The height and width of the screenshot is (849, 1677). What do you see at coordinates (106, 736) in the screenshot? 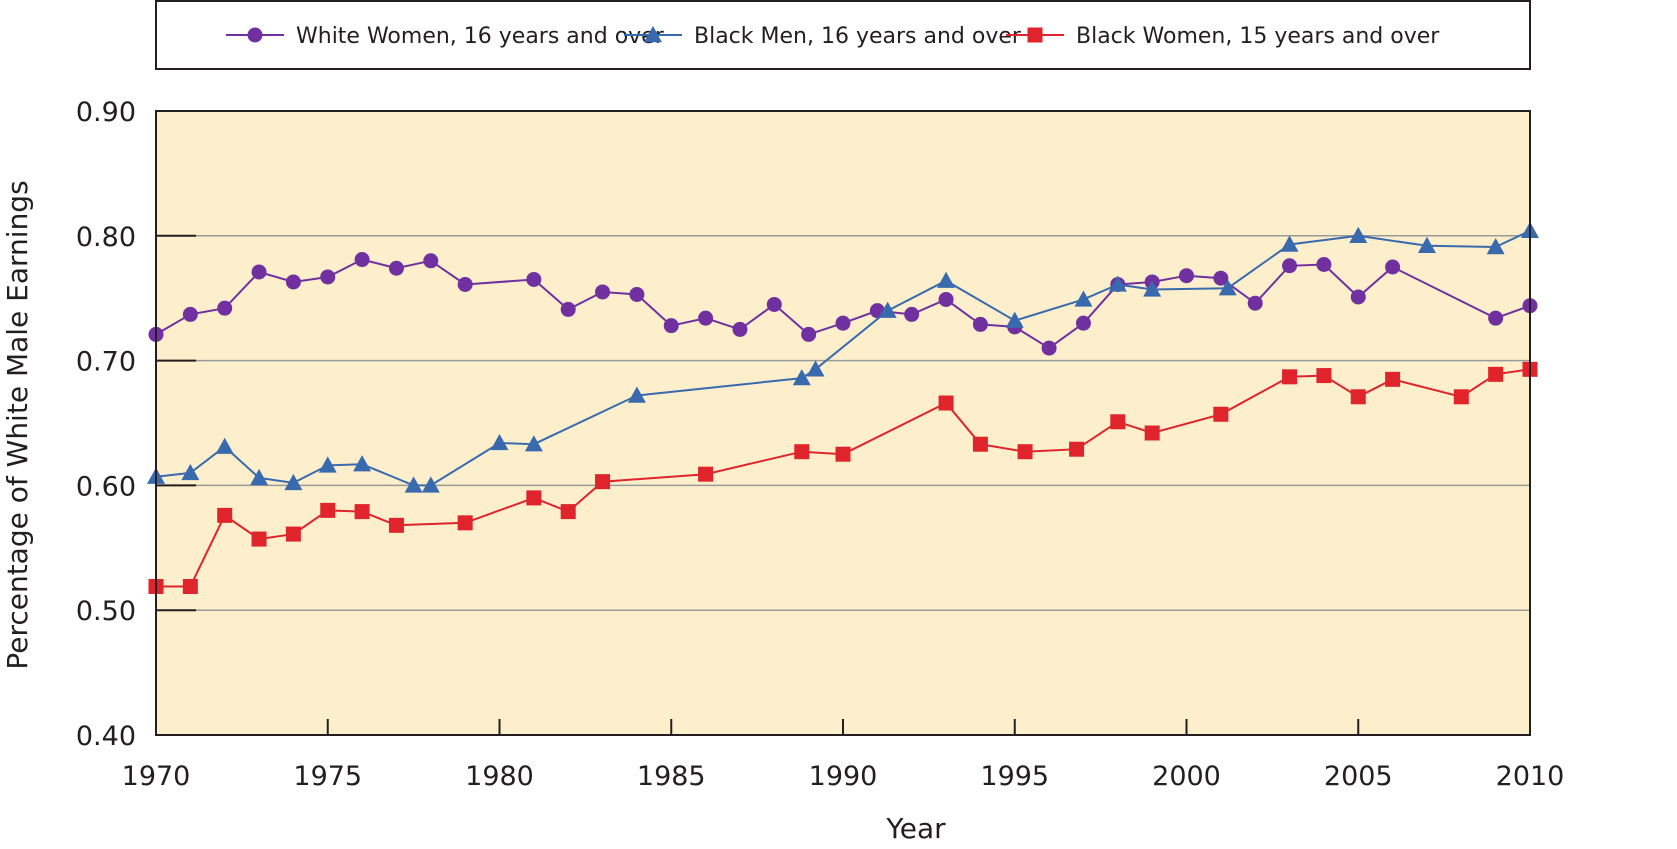
I see `y-tick-label: 0.40` at bounding box center [106, 736].